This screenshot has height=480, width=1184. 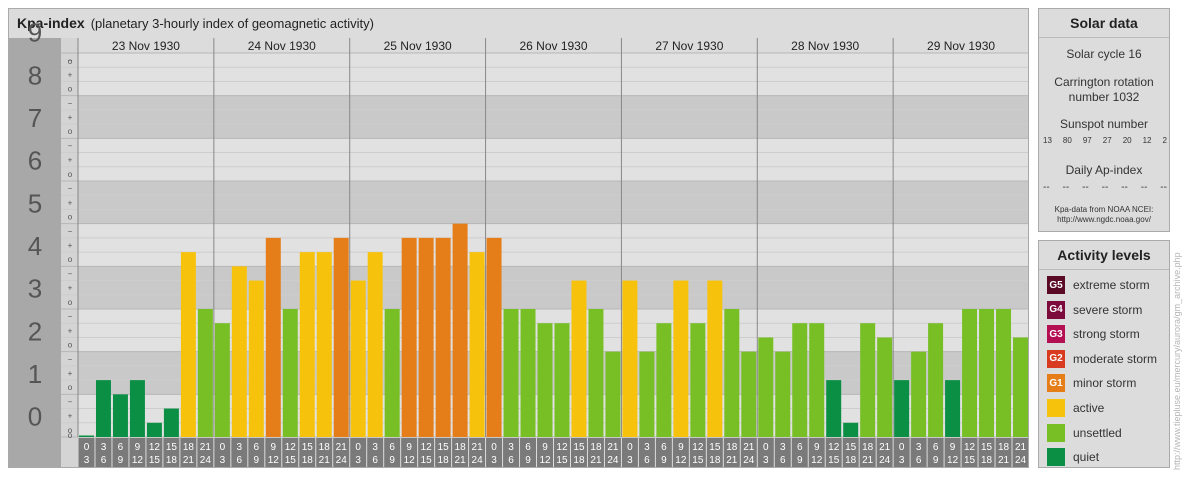 I want to click on interval-end-label: 24, so click(x=613, y=460).